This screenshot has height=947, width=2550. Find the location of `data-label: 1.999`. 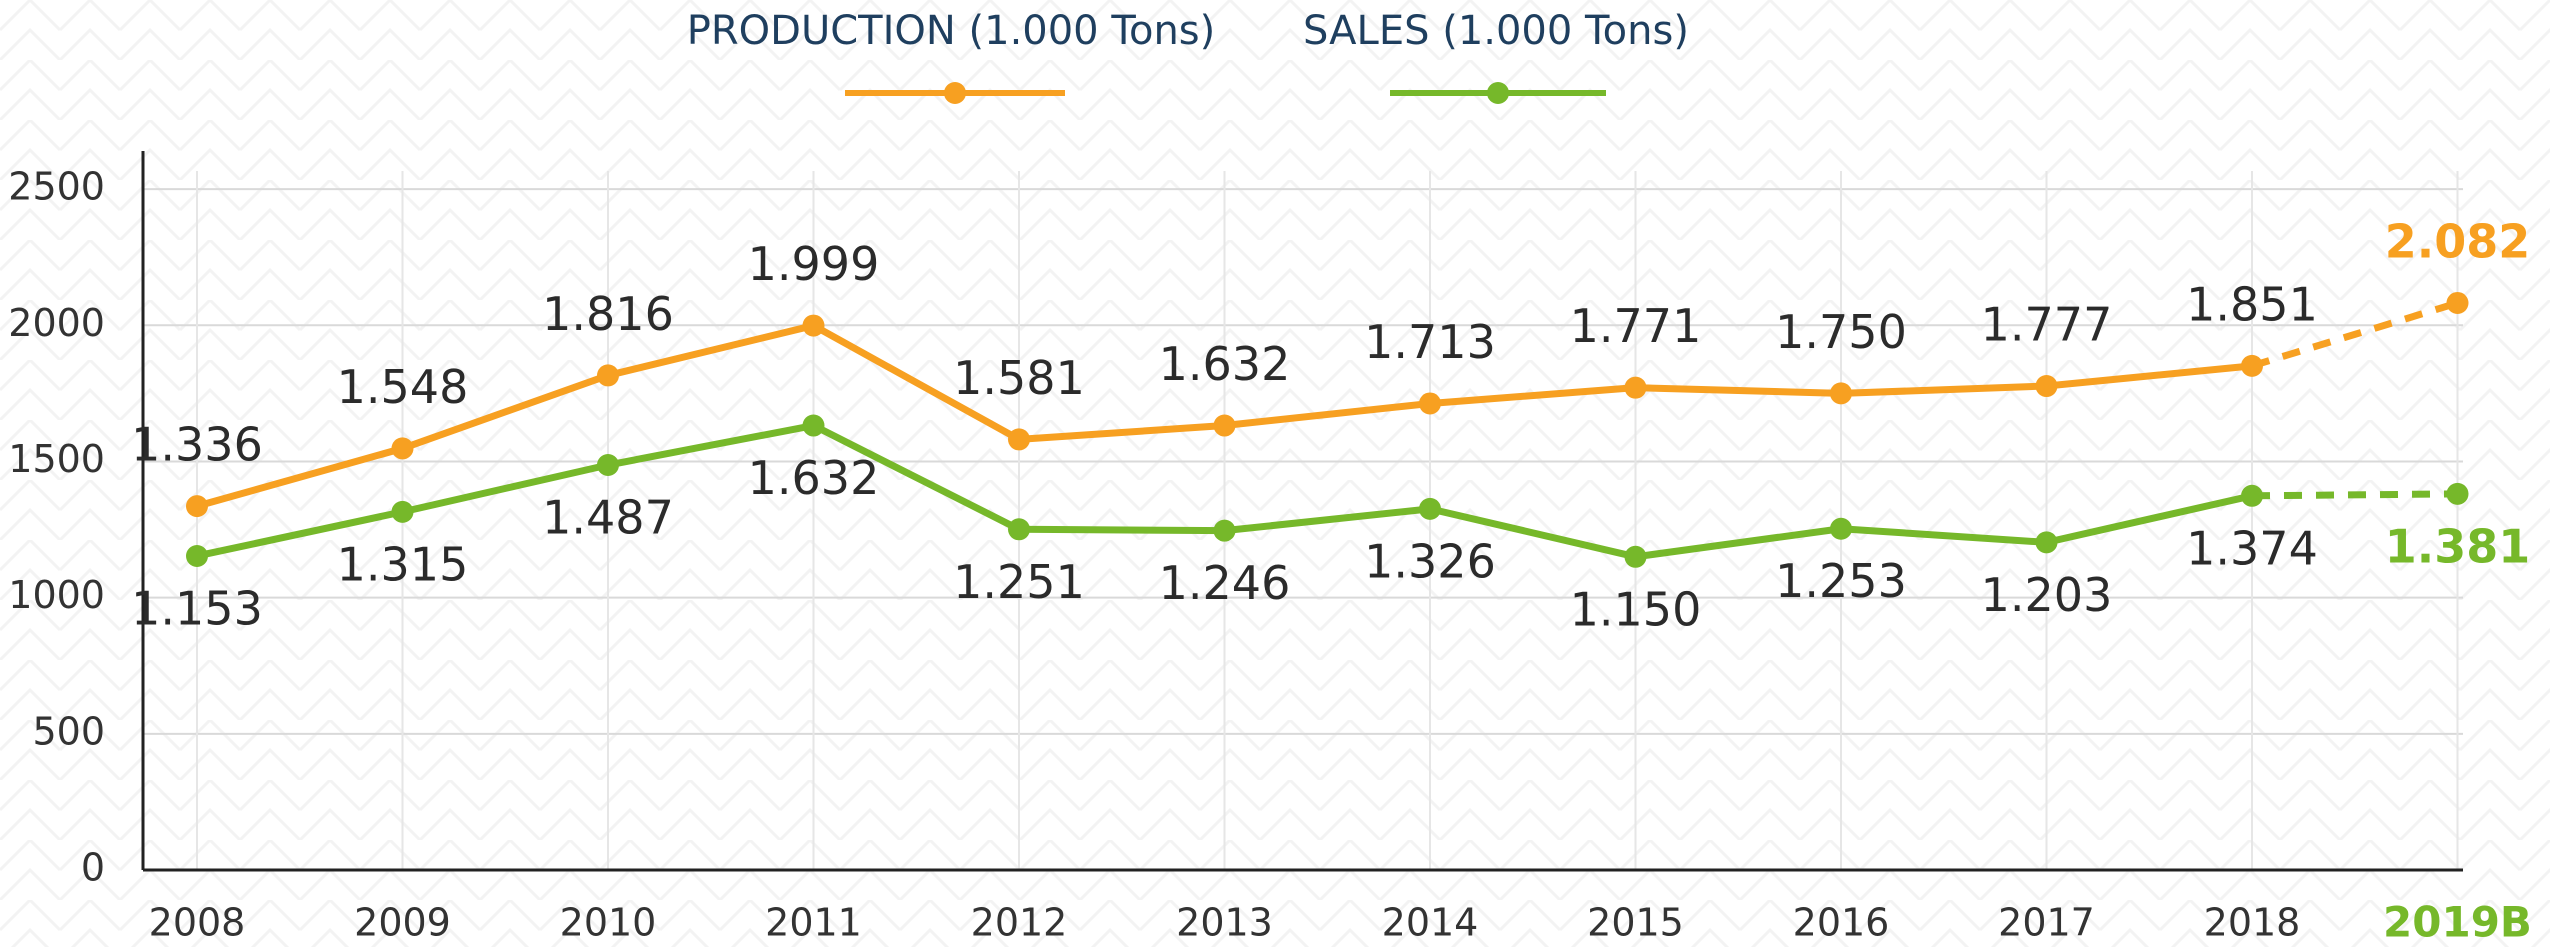

data-label: 1.999 is located at coordinates (814, 264).